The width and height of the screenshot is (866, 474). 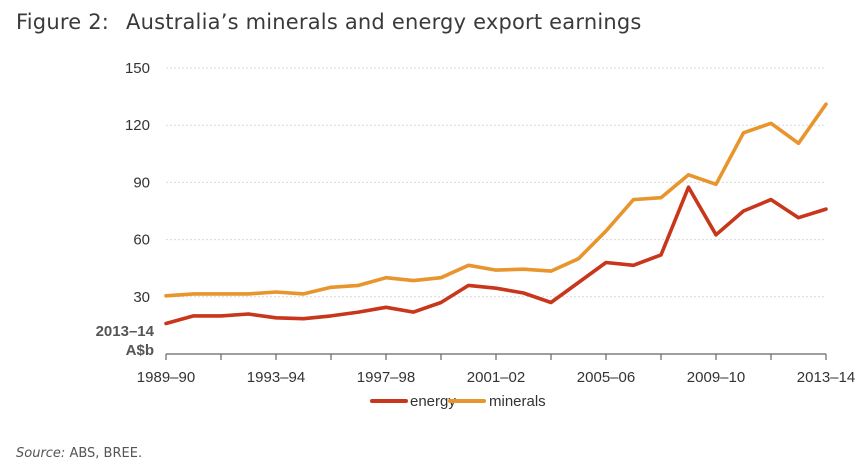 What do you see at coordinates (141, 182) in the screenshot?
I see `y-tick-label: 90` at bounding box center [141, 182].